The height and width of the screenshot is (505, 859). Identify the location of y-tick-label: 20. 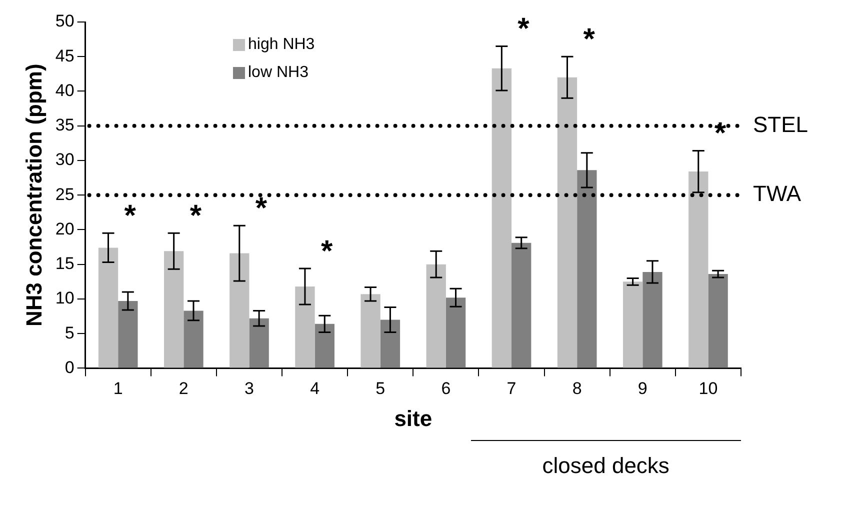
(64, 228).